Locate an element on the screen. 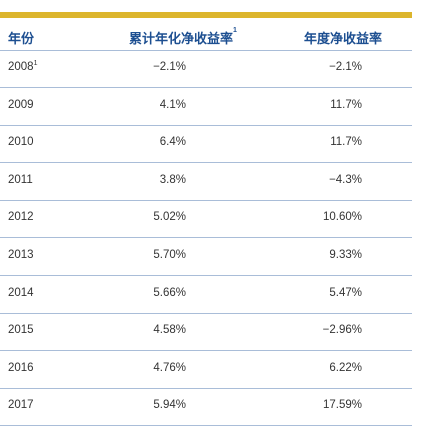  header-year: 年份 is located at coordinates (21, 38).